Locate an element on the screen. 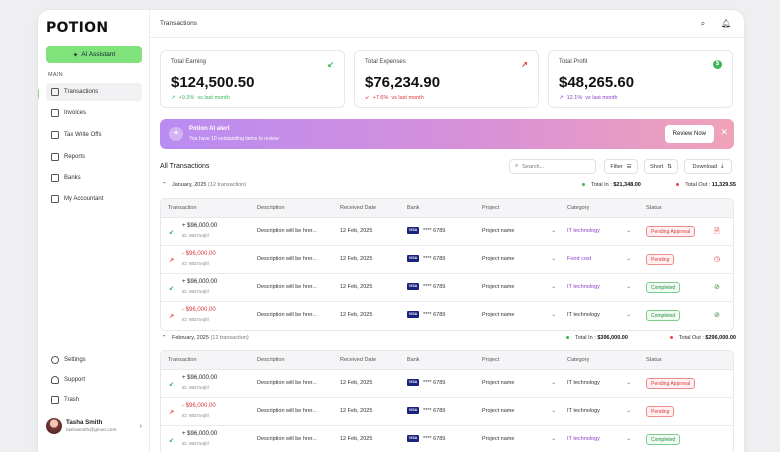  card-trend: ↙ +7.6% vs last month is located at coordinates (394, 98).